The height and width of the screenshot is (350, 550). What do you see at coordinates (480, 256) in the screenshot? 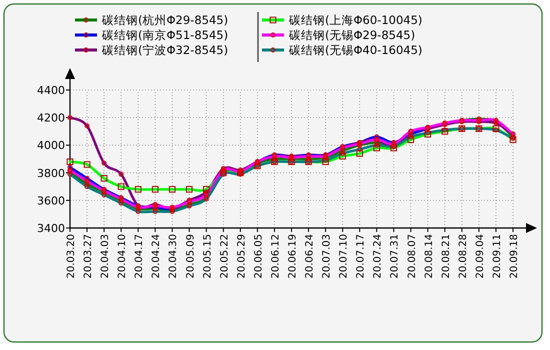
I see `x-tick-label: 20.09.04` at bounding box center [480, 256].